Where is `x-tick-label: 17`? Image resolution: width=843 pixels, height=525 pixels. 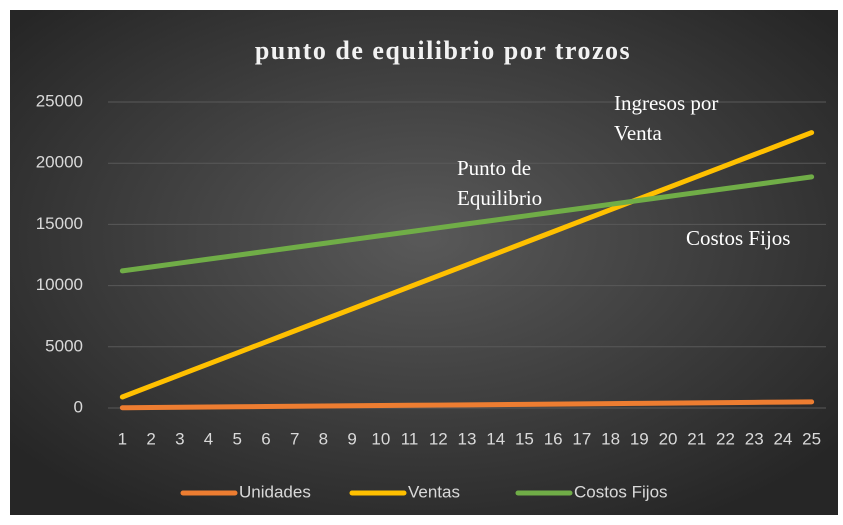
x-tick-label: 17 is located at coordinates (581, 438).